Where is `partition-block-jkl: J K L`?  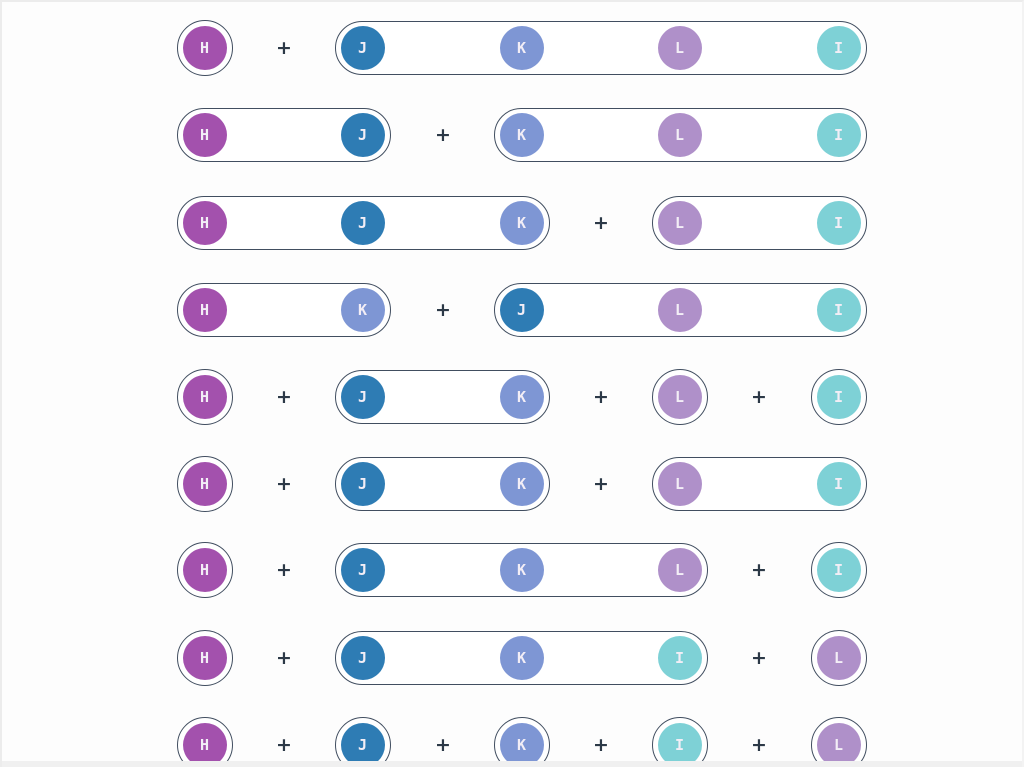 partition-block-jkl: J K L is located at coordinates (521, 570).